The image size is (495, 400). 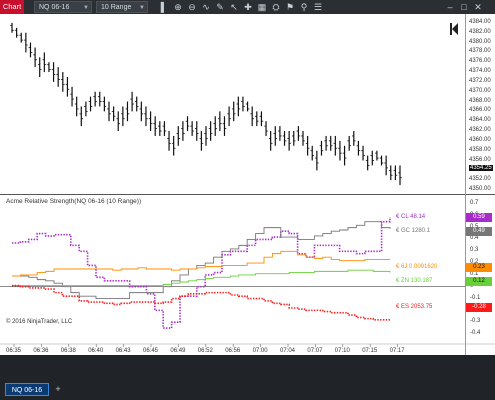 I want to click on tab-nq-06-16: NQ 06-16, so click(x=27, y=389).